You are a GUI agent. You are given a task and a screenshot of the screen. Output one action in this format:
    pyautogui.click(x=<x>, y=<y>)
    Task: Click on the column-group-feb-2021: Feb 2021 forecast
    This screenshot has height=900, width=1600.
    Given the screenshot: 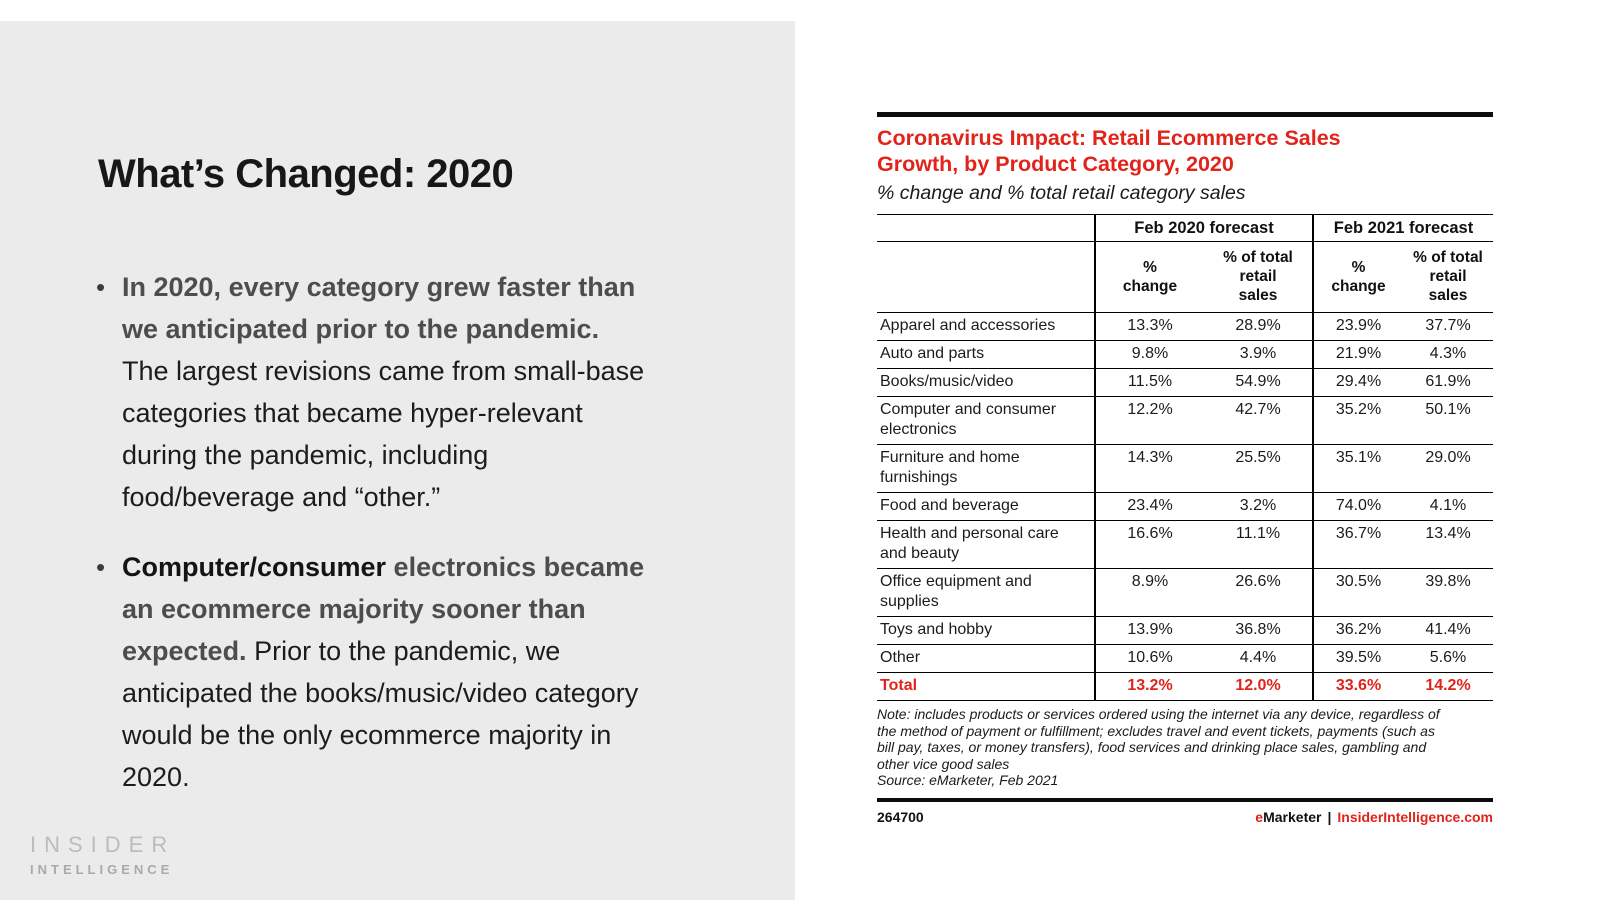 What is the action you would take?
    pyautogui.click(x=1402, y=228)
    